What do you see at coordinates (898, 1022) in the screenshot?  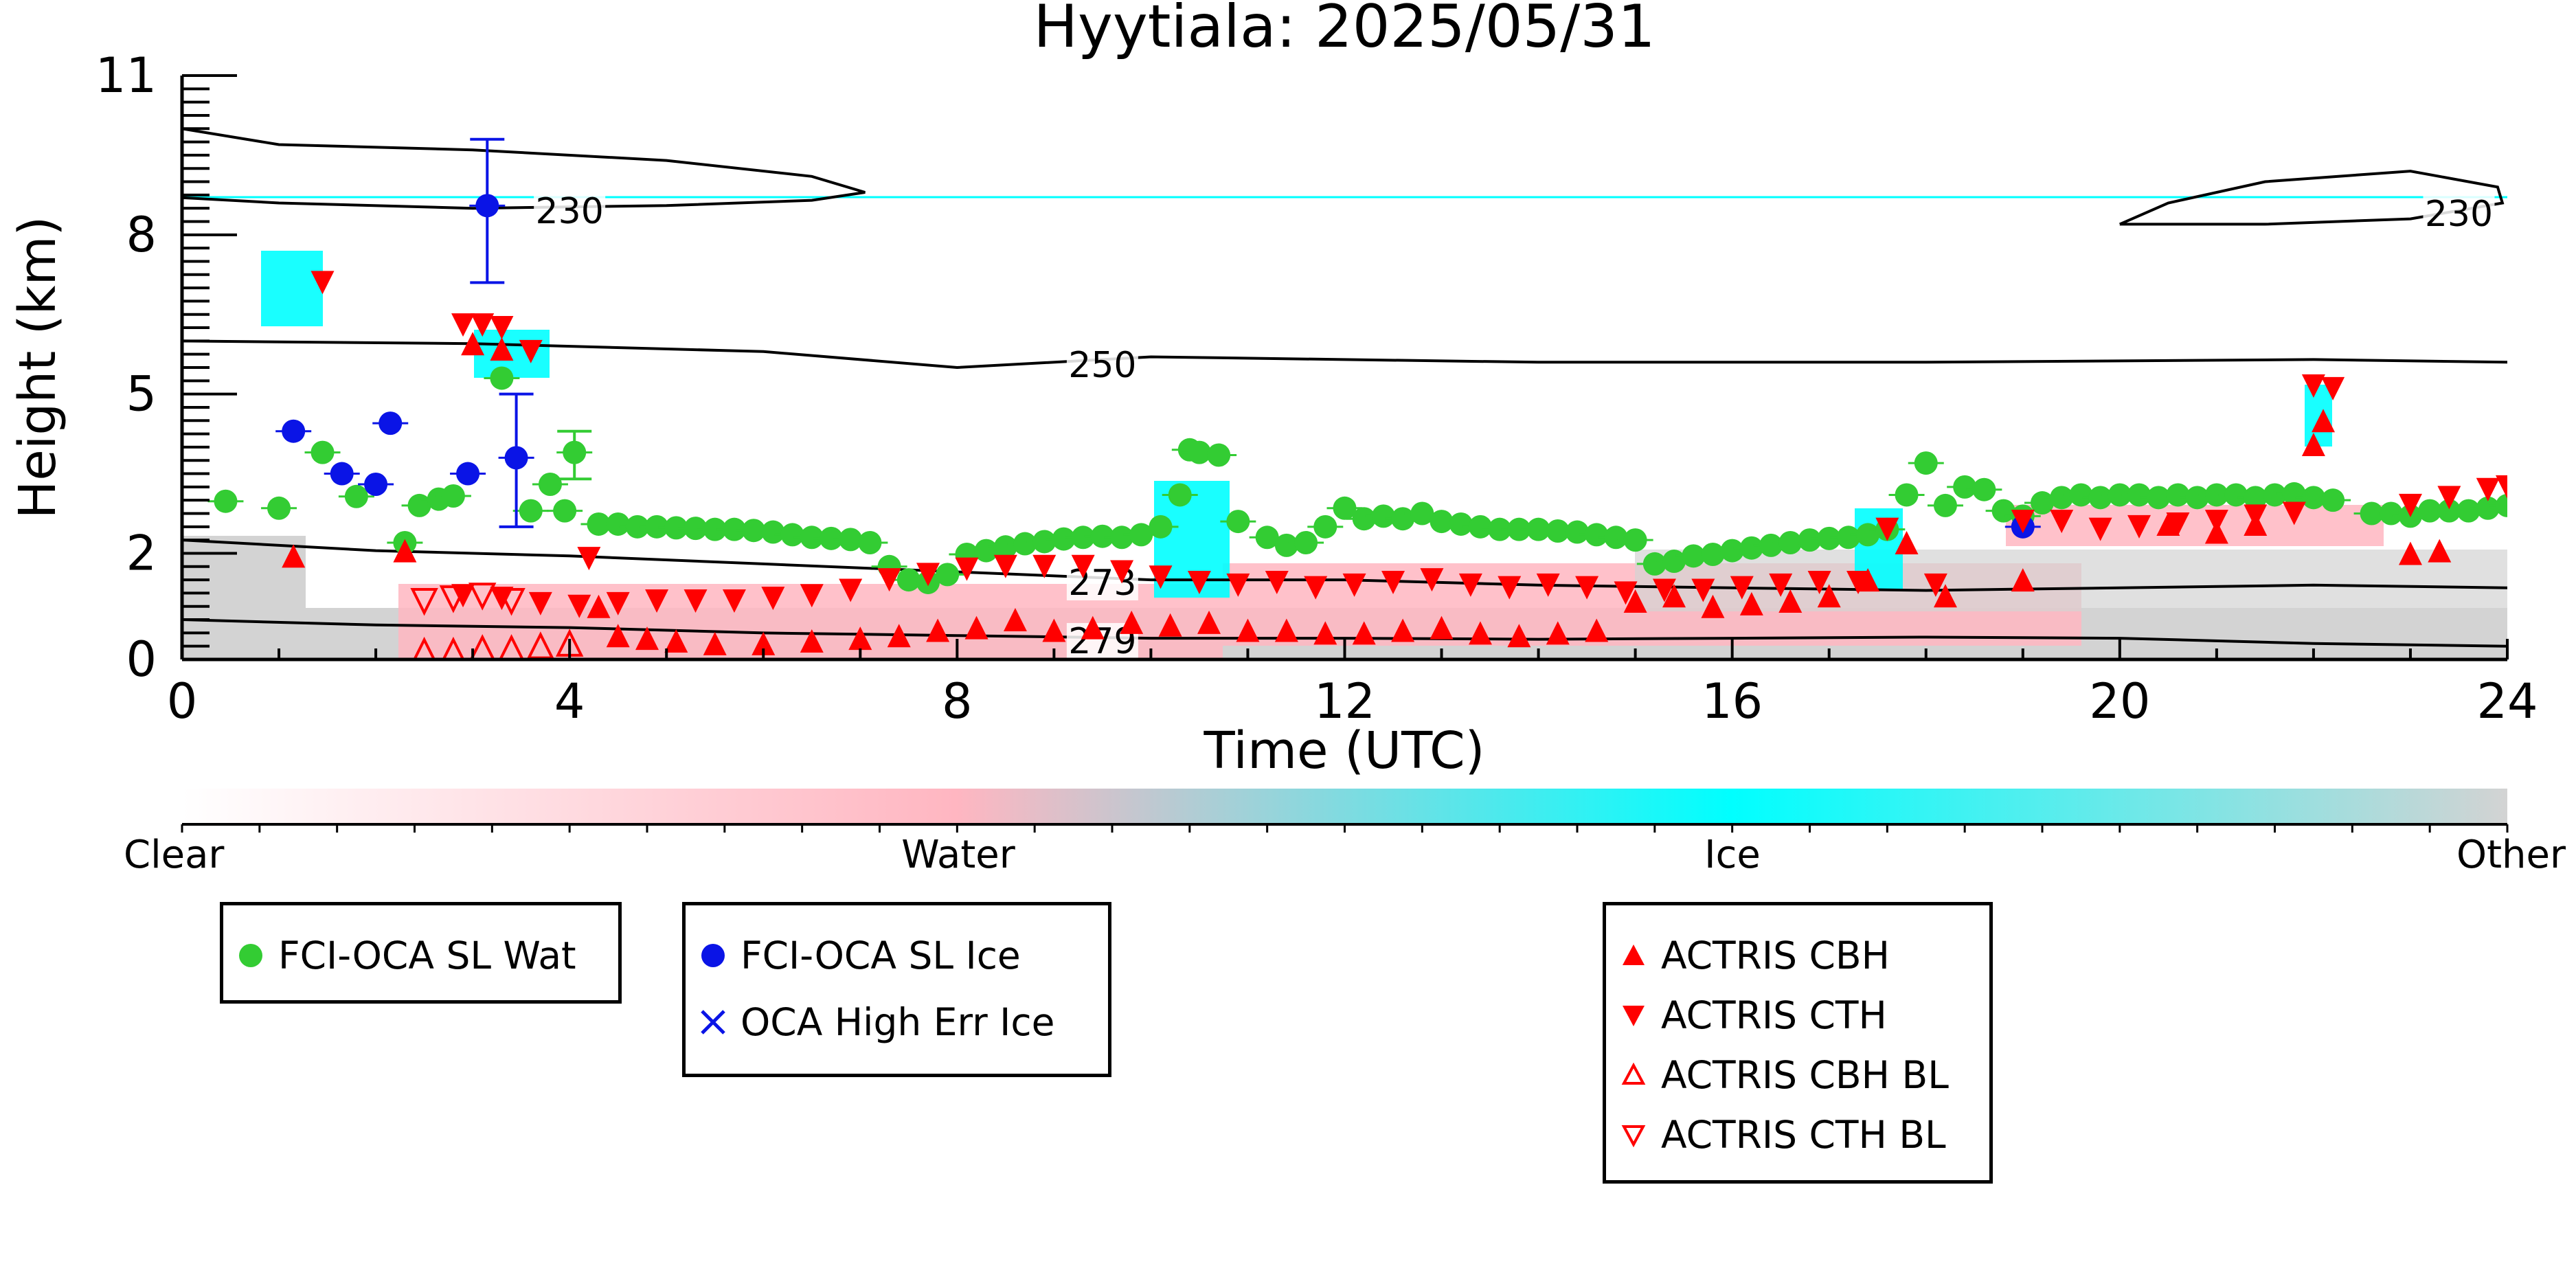 I see `legend-label: OCA High Err Ice` at bounding box center [898, 1022].